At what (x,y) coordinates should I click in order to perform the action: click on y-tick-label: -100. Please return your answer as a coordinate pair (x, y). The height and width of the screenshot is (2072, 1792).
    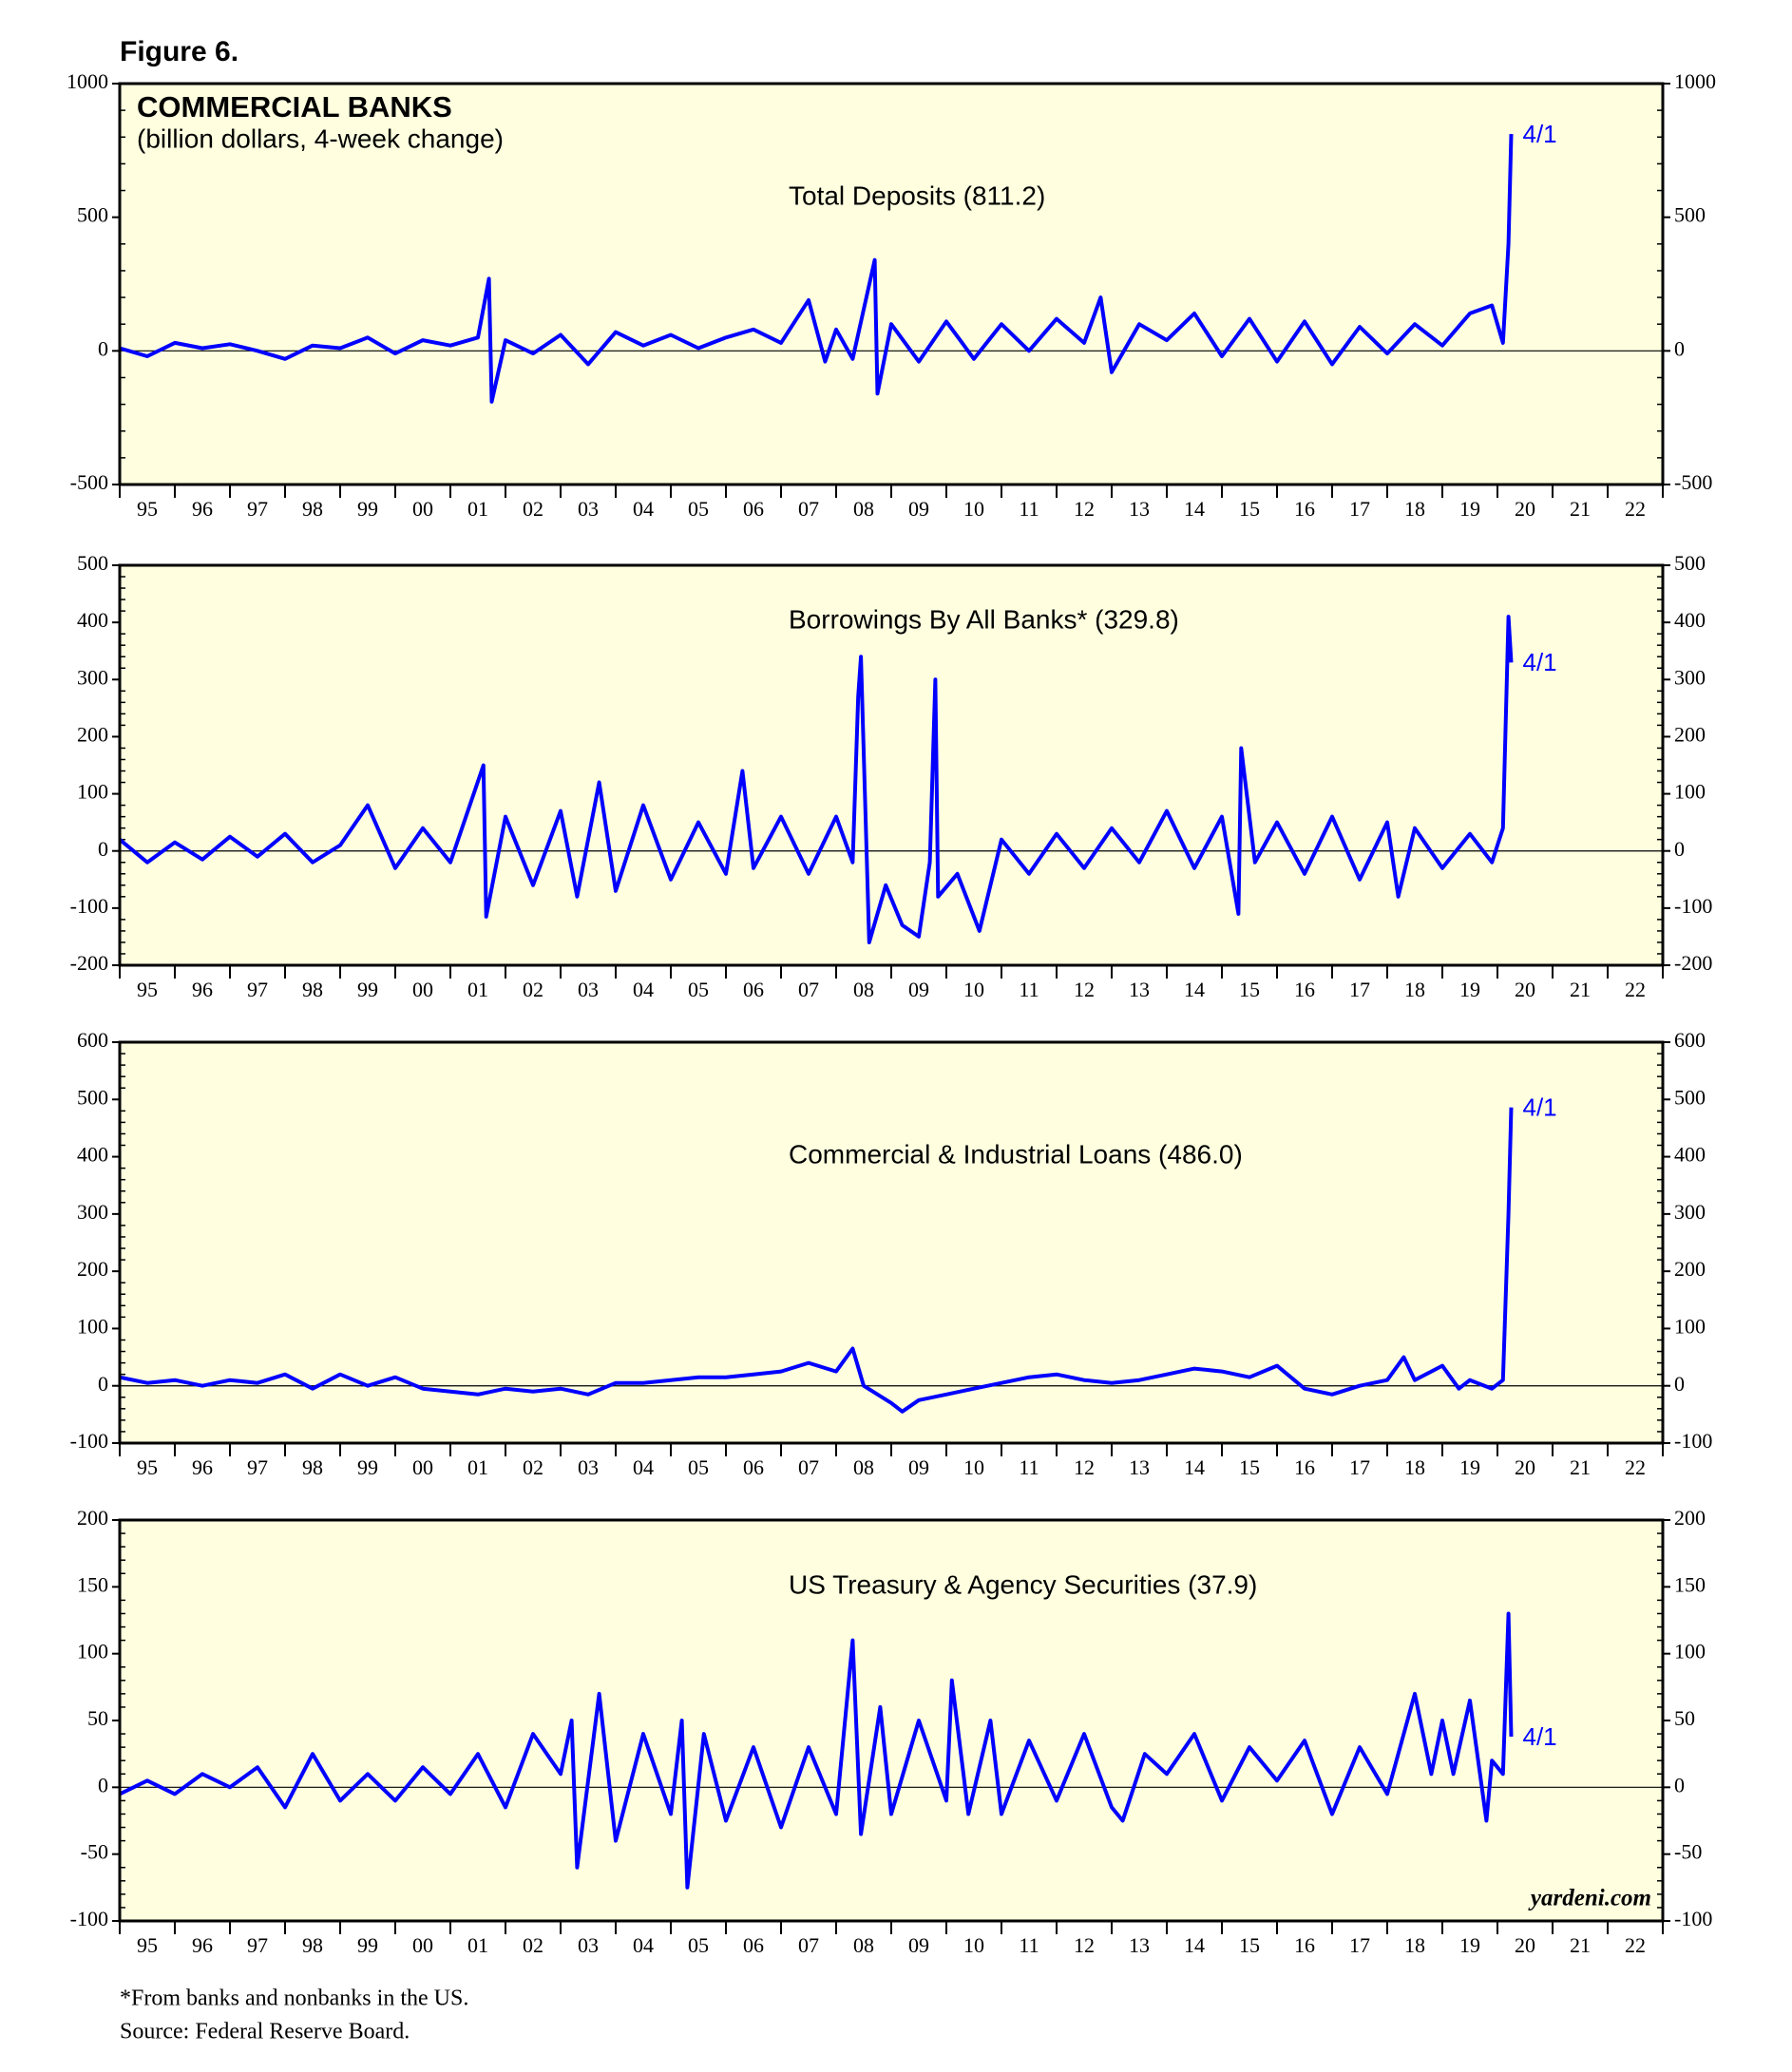
    Looking at the image, I should click on (89, 1441).